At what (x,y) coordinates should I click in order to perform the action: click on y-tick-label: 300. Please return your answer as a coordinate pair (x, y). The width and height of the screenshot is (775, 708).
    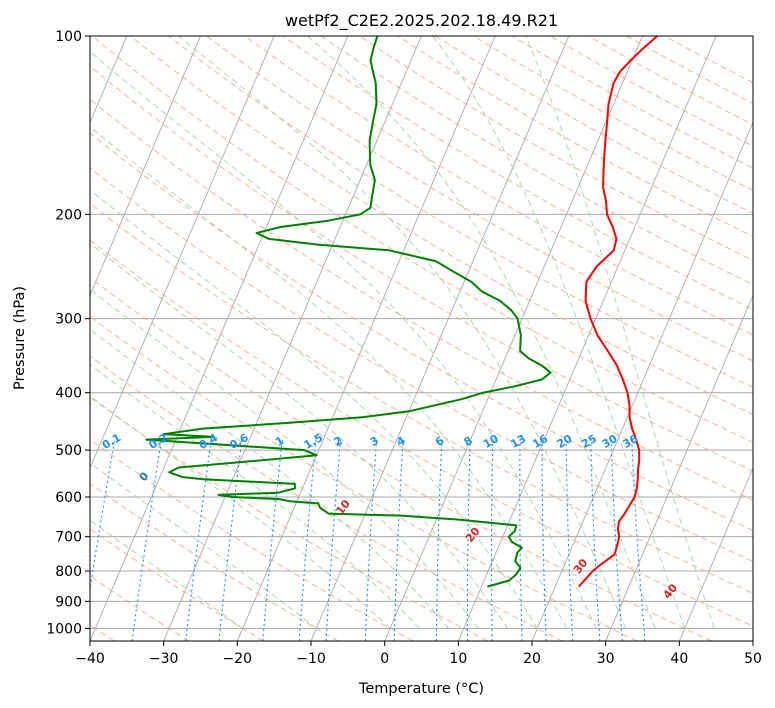
    Looking at the image, I should click on (68, 320).